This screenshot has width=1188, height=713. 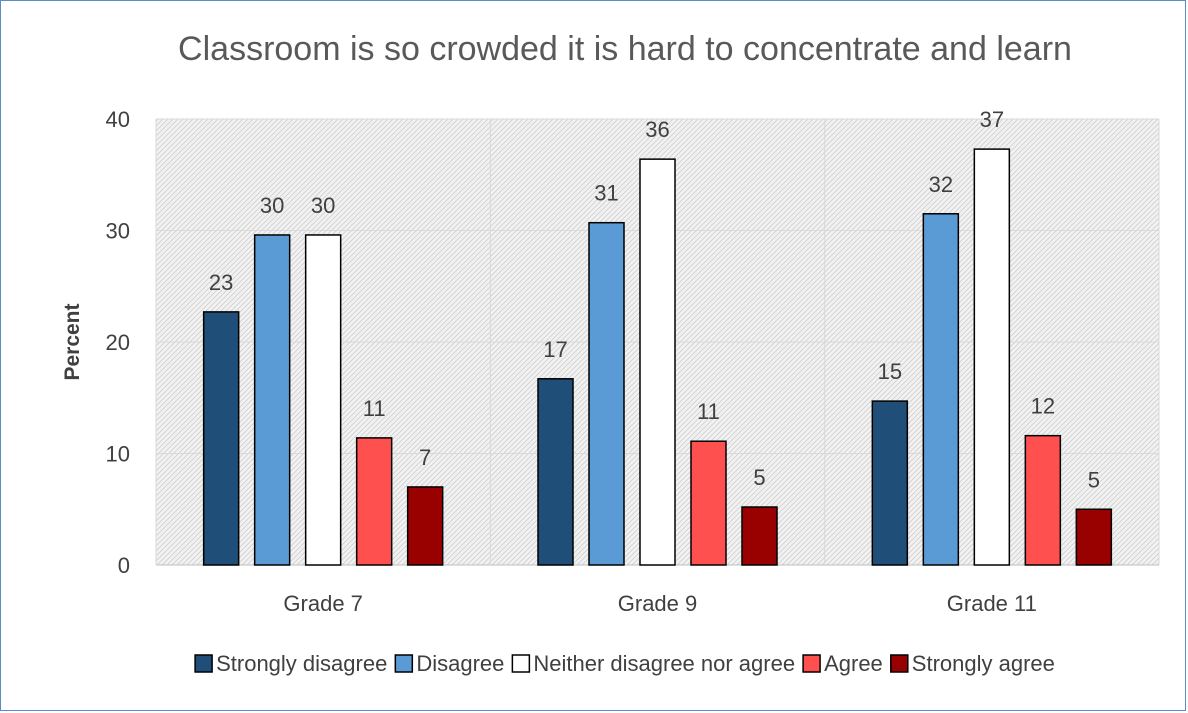 I want to click on legend-item: Strongly disagree, so click(x=290, y=663).